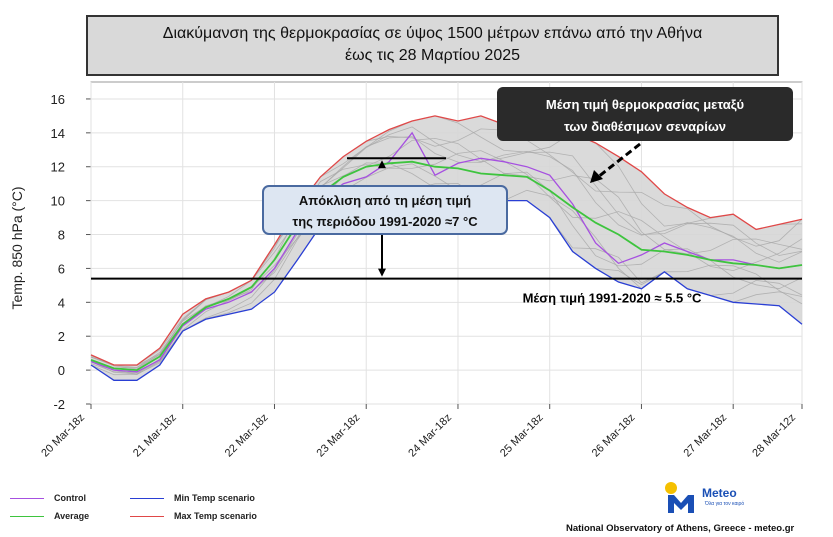 Image resolution: width=833 pixels, height=537 pixels. I want to click on y-tick-label: 4, so click(61, 302).